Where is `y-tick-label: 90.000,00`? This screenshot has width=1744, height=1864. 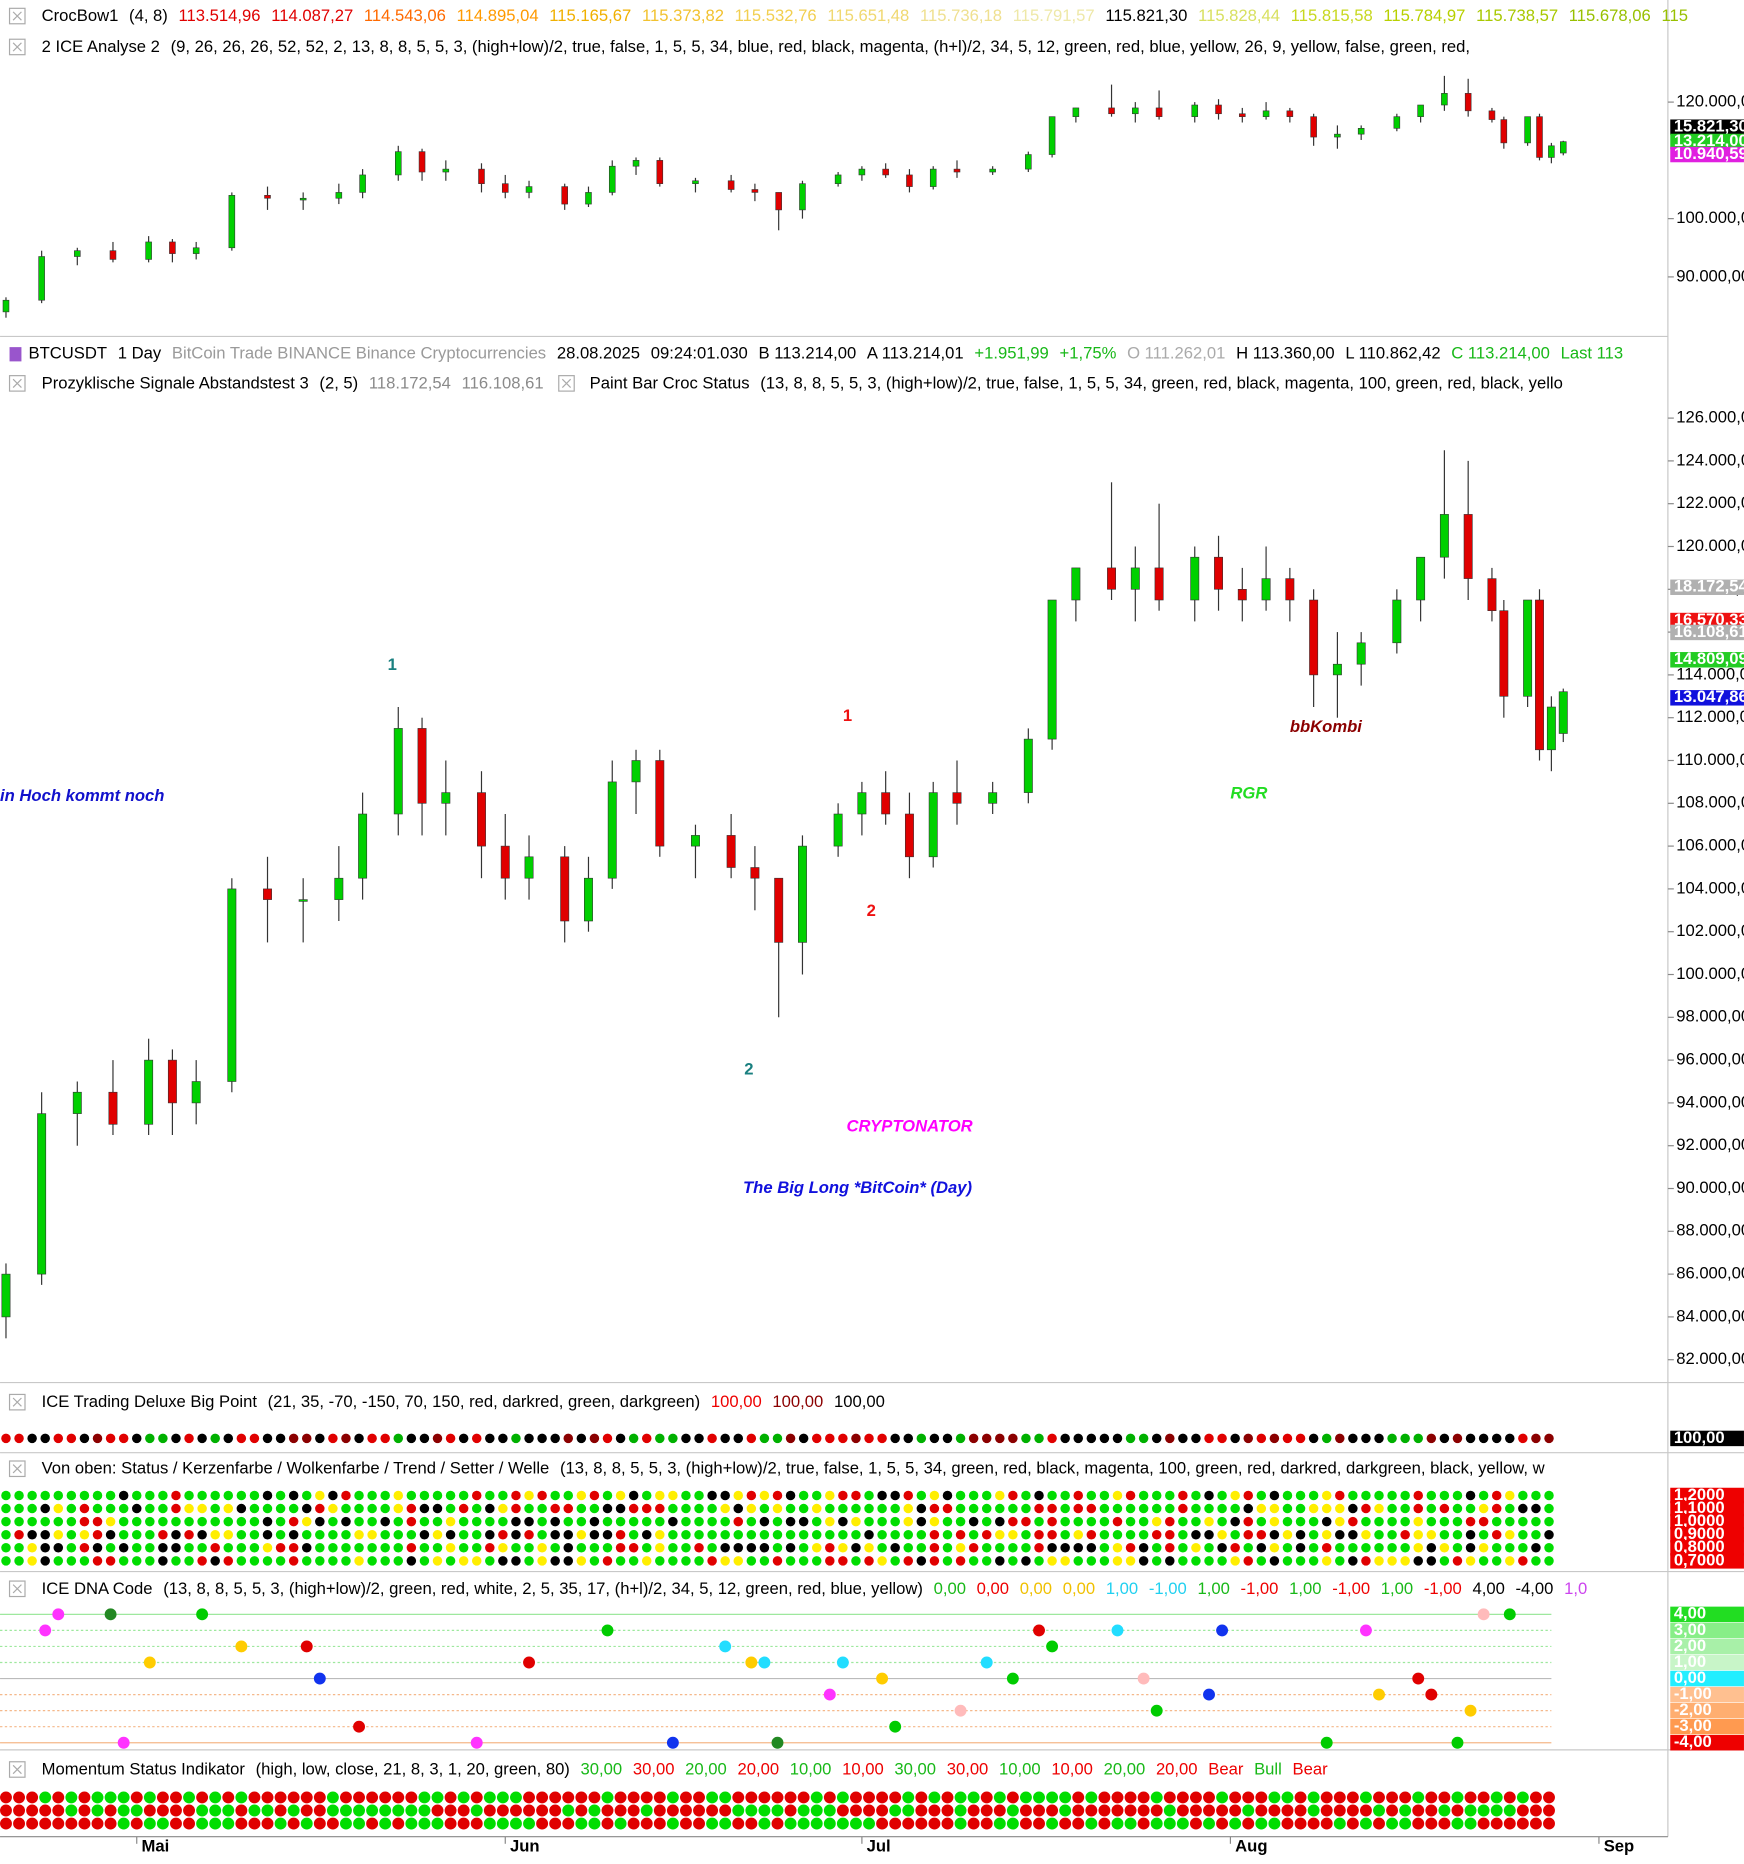
y-tick-label: 90.000,00 is located at coordinates (1710, 275).